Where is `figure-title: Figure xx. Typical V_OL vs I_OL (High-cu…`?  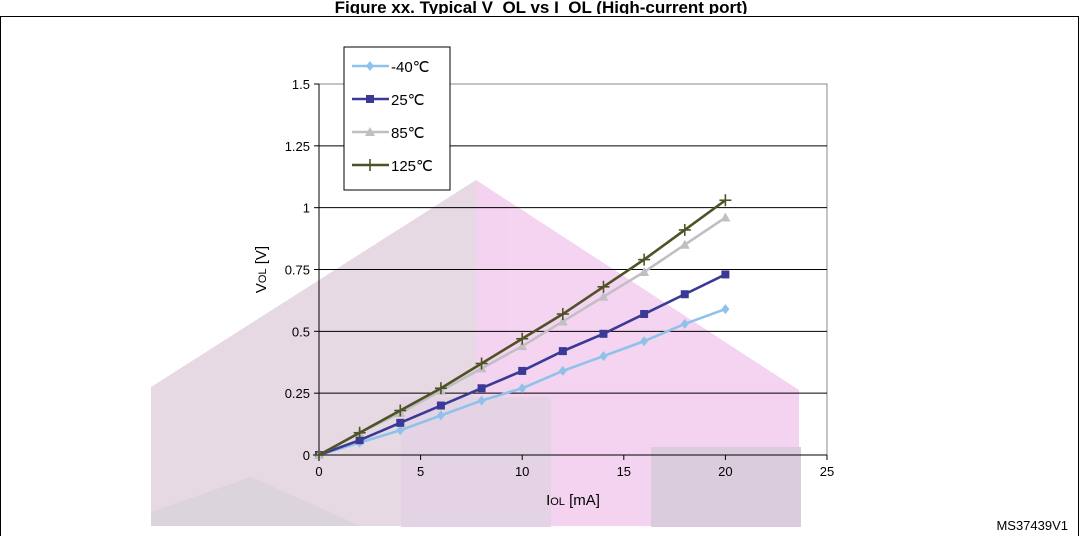
figure-title: Figure xx. Typical V_OL vs I_OL (High-cu… is located at coordinates (541, 7).